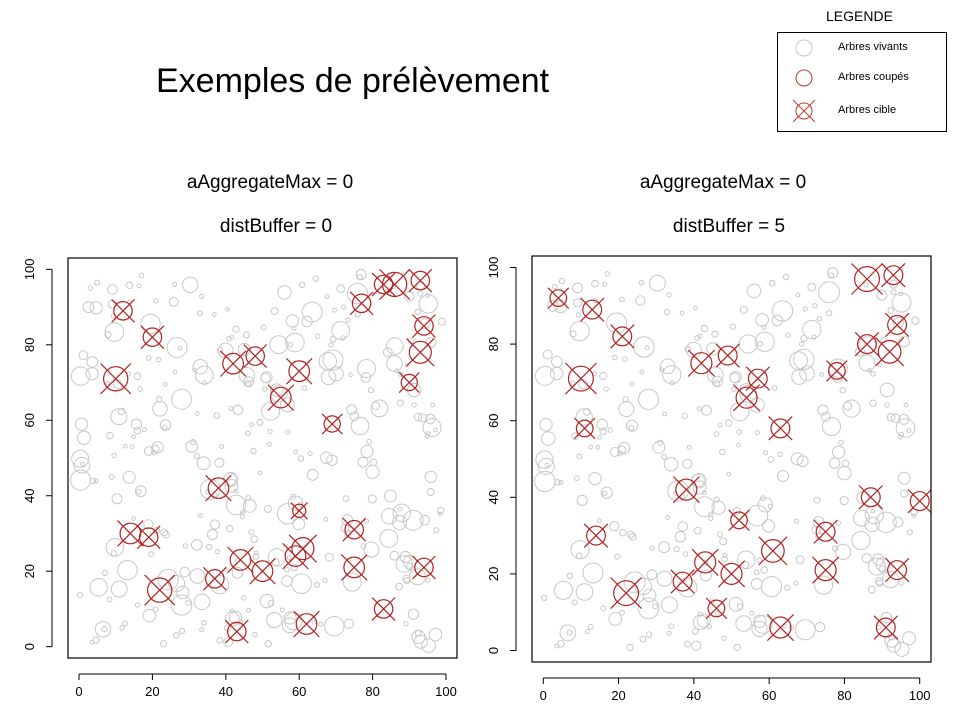 This screenshot has height=720, width=960. I want to click on y-axis: 0 20 40 60 80 100, so click(37, 454).